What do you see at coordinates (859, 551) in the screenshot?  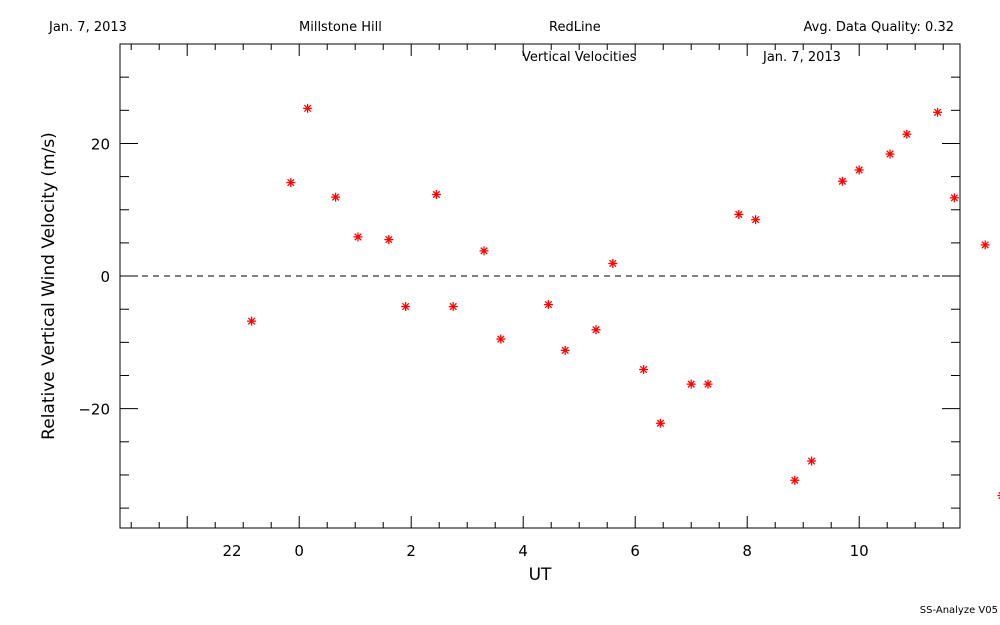 I see `x-tick-label: 10` at bounding box center [859, 551].